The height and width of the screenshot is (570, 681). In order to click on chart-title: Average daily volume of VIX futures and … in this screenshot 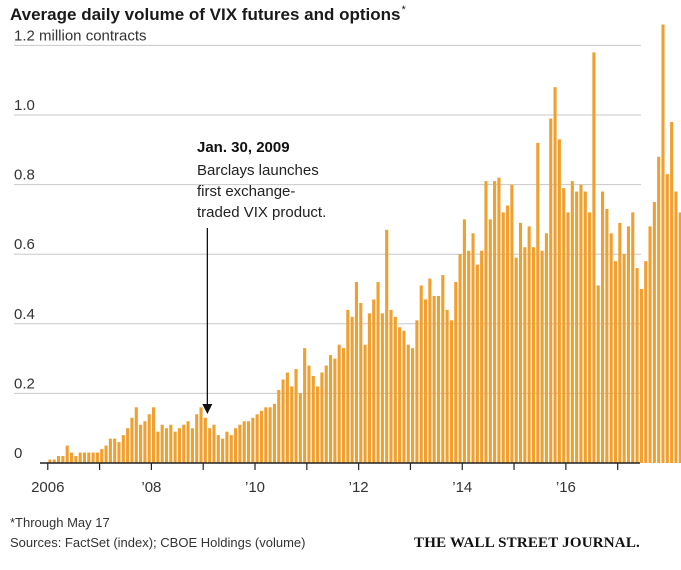, I will do `click(205, 14)`.